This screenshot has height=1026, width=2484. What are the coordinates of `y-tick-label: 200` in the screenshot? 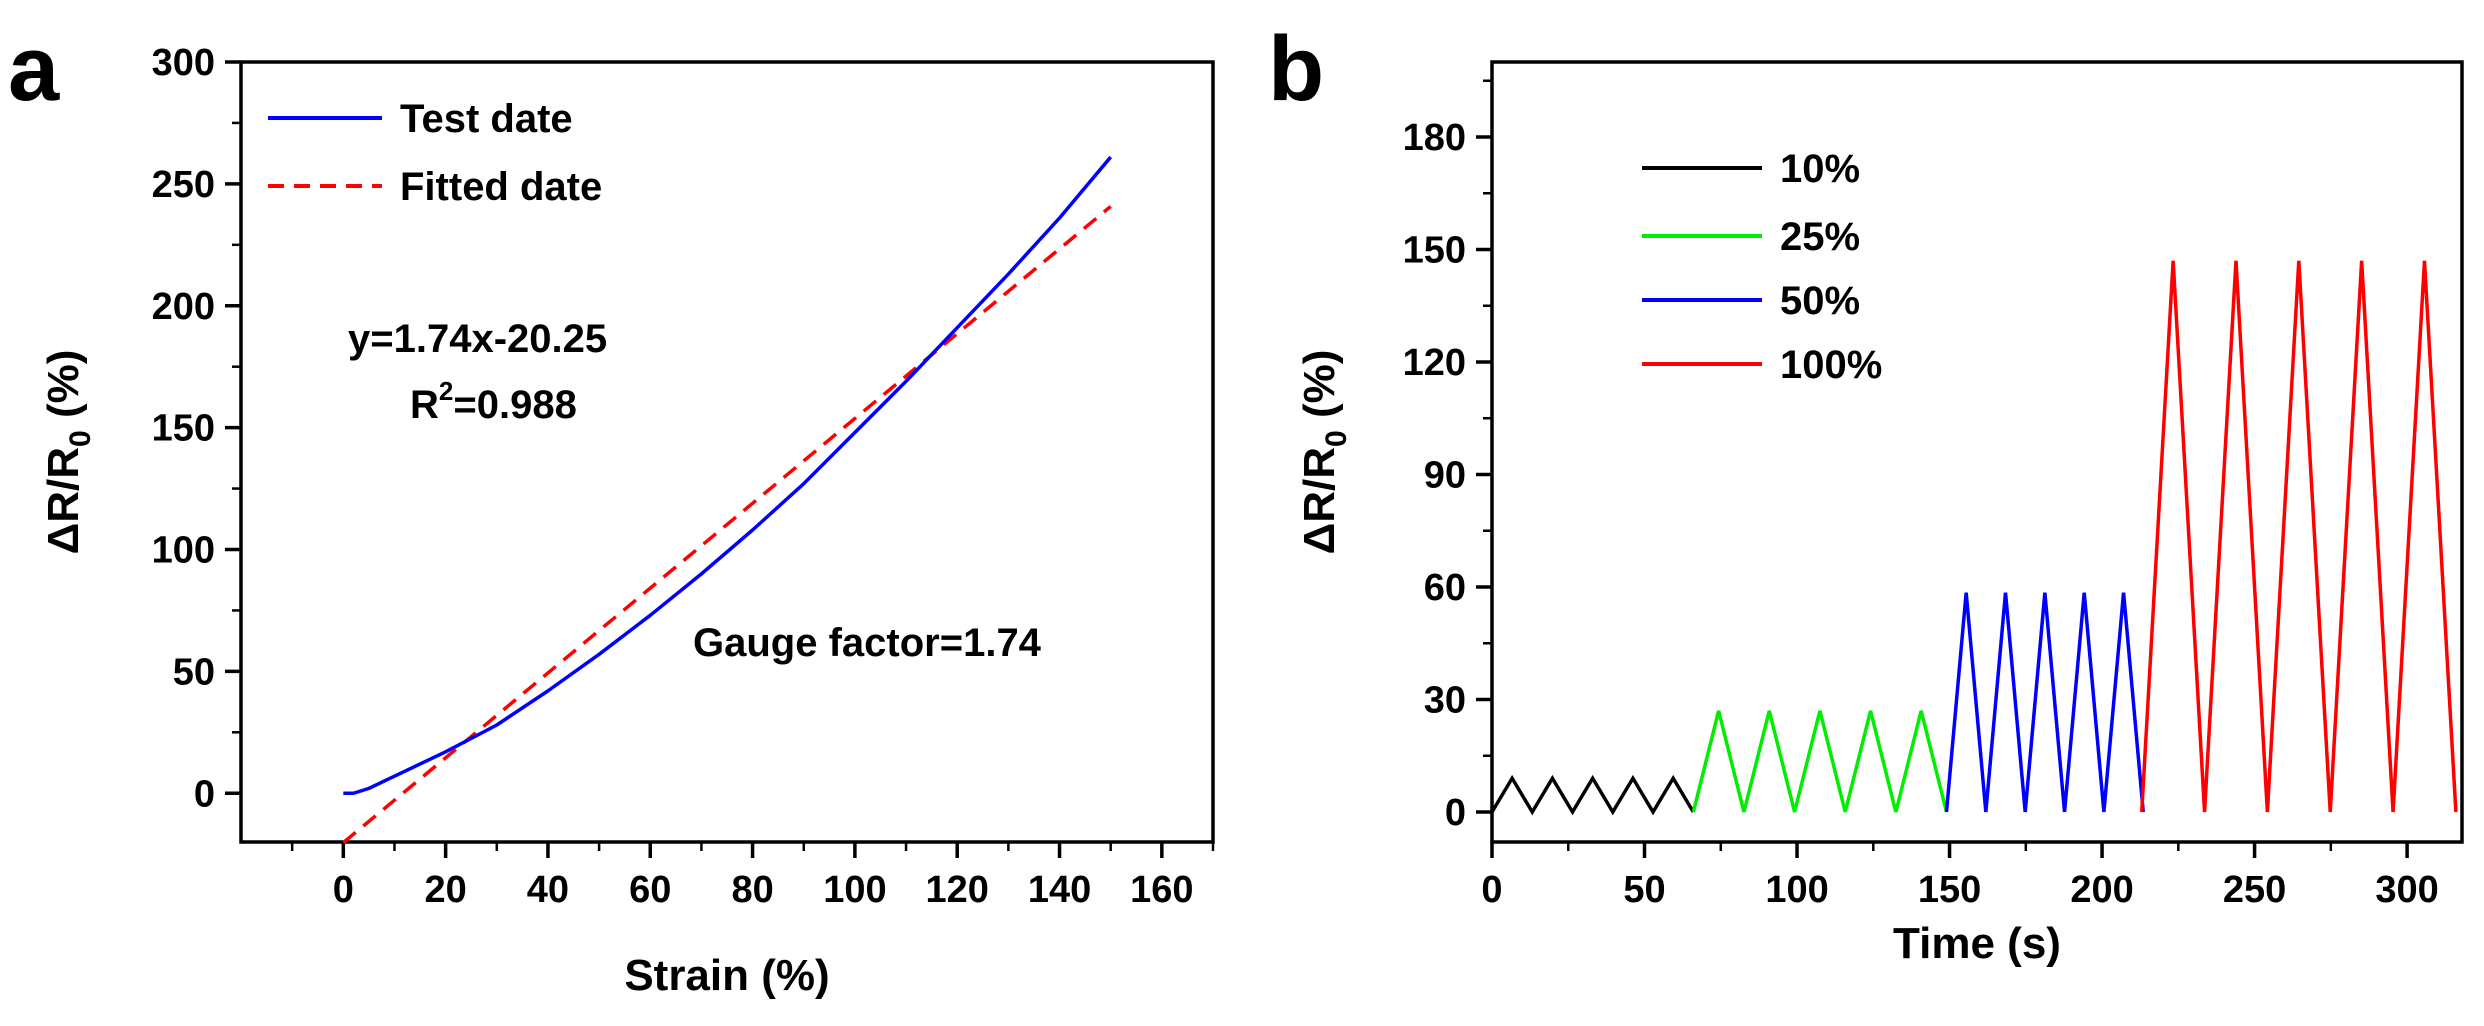 It's located at (183, 307).